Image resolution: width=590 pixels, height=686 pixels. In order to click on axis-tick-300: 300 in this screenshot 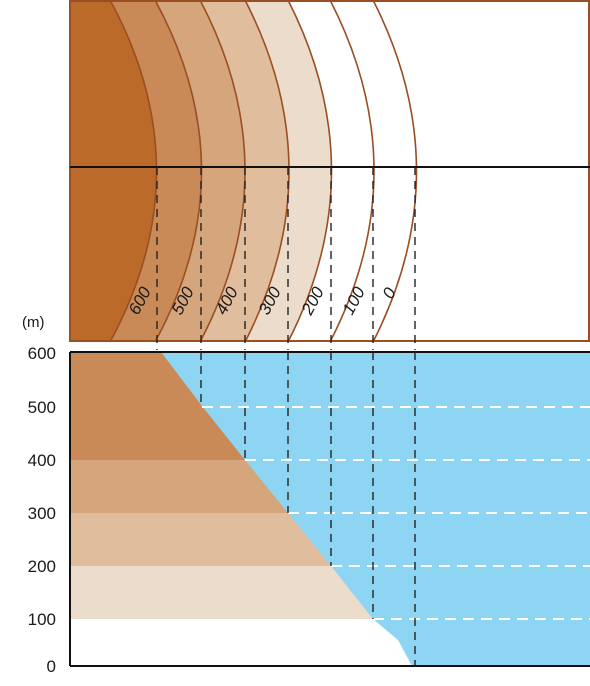, I will do `click(42, 513)`.